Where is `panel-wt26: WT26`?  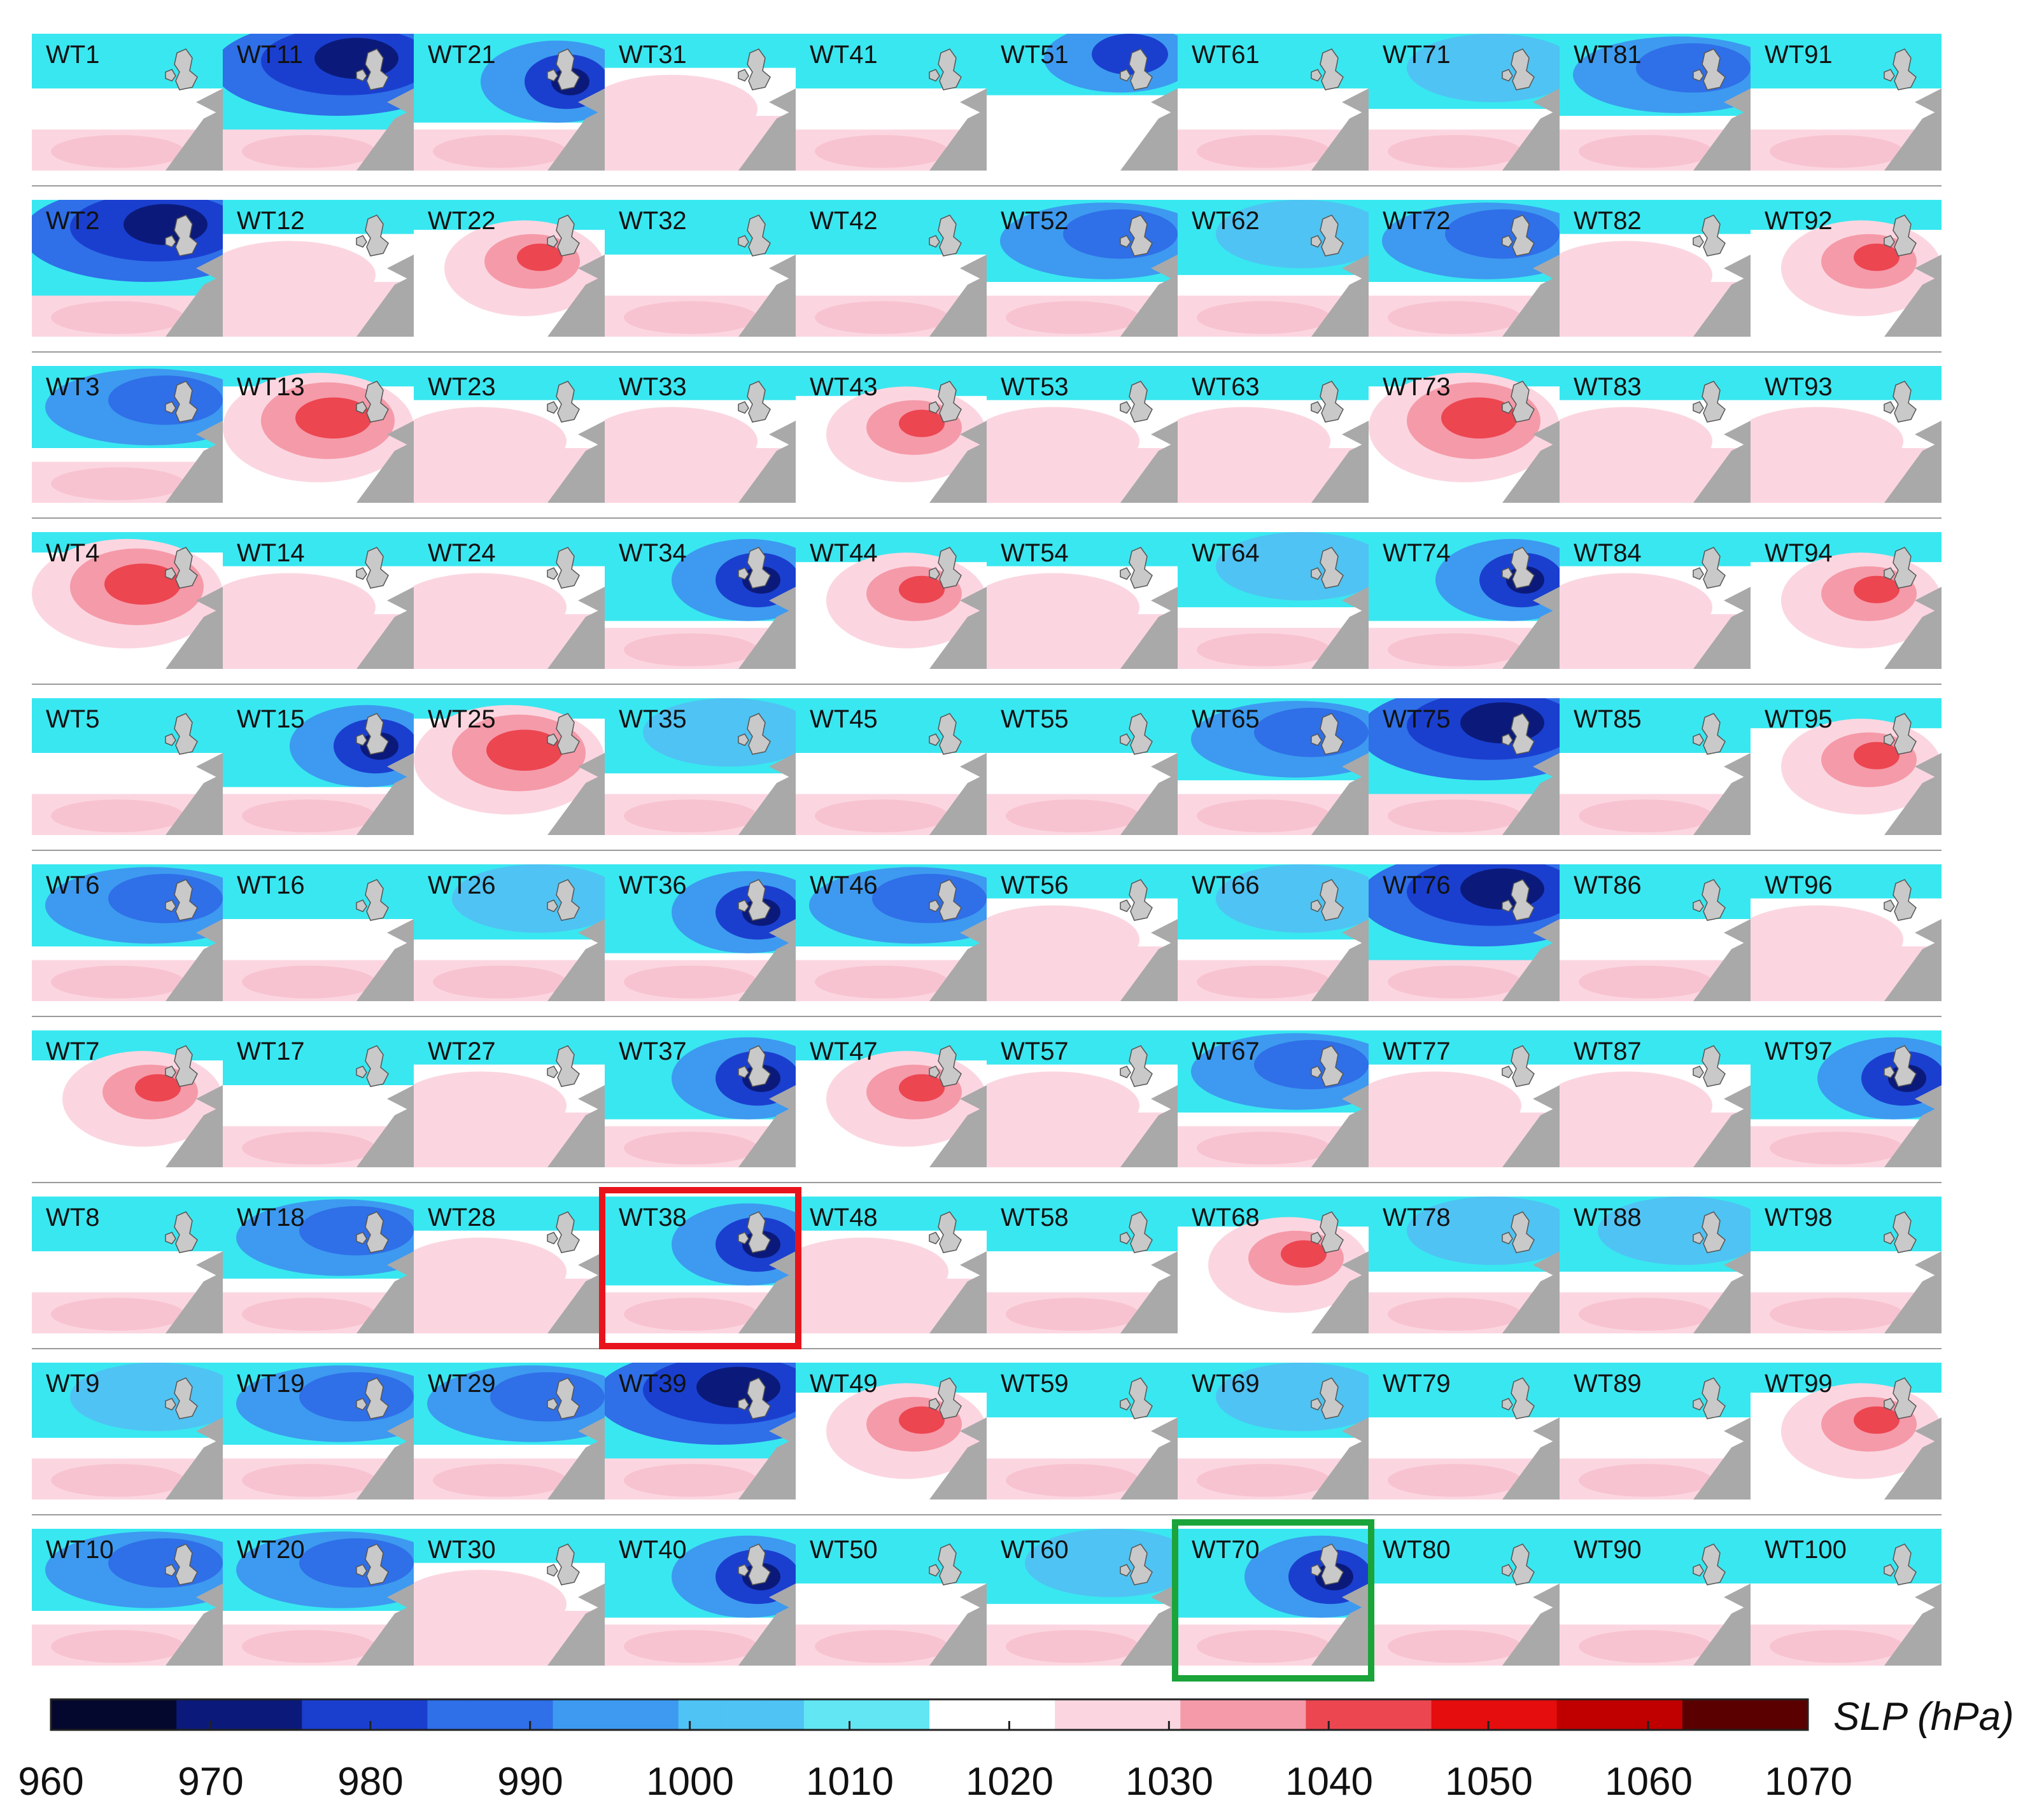 panel-wt26: WT26 is located at coordinates (509, 932).